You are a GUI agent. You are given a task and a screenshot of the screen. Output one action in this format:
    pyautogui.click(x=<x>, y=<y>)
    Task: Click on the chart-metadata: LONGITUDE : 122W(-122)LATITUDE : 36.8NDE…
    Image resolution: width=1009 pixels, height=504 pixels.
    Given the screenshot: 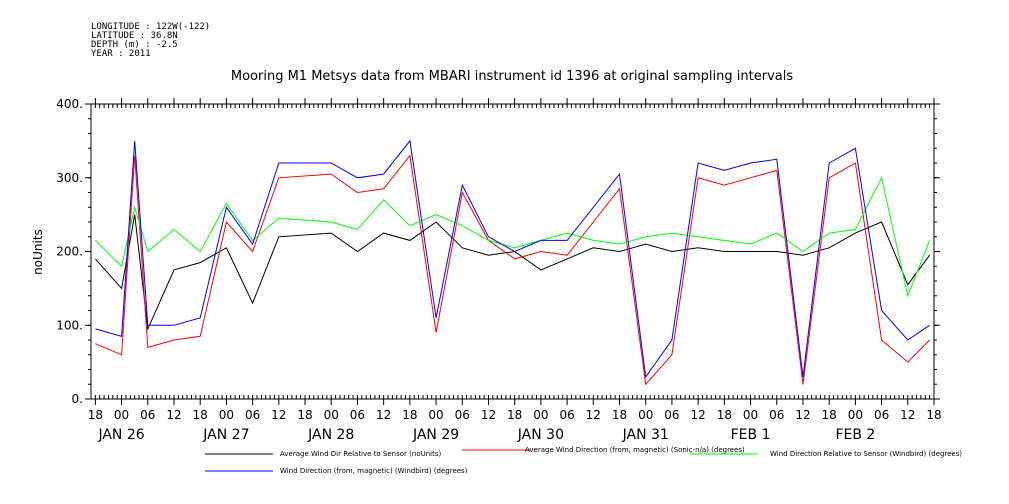 What is the action you would take?
    pyautogui.click(x=150, y=40)
    